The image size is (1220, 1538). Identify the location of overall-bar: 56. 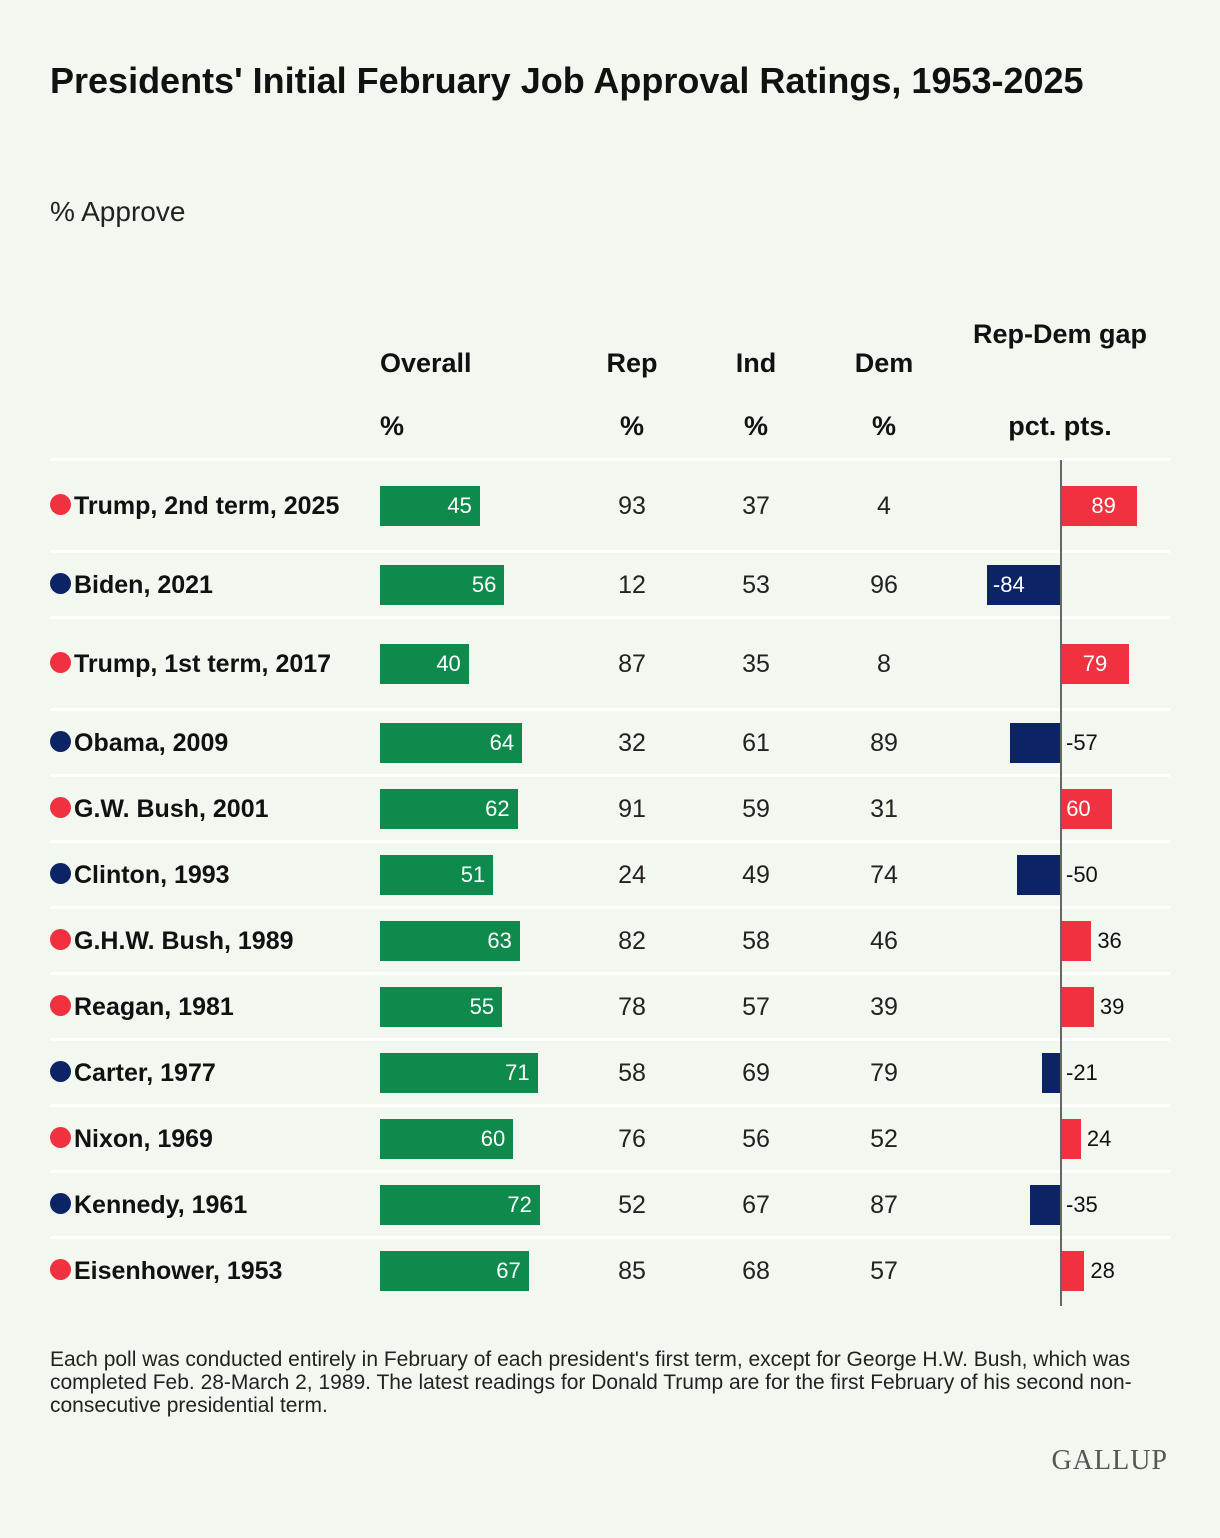
(442, 584).